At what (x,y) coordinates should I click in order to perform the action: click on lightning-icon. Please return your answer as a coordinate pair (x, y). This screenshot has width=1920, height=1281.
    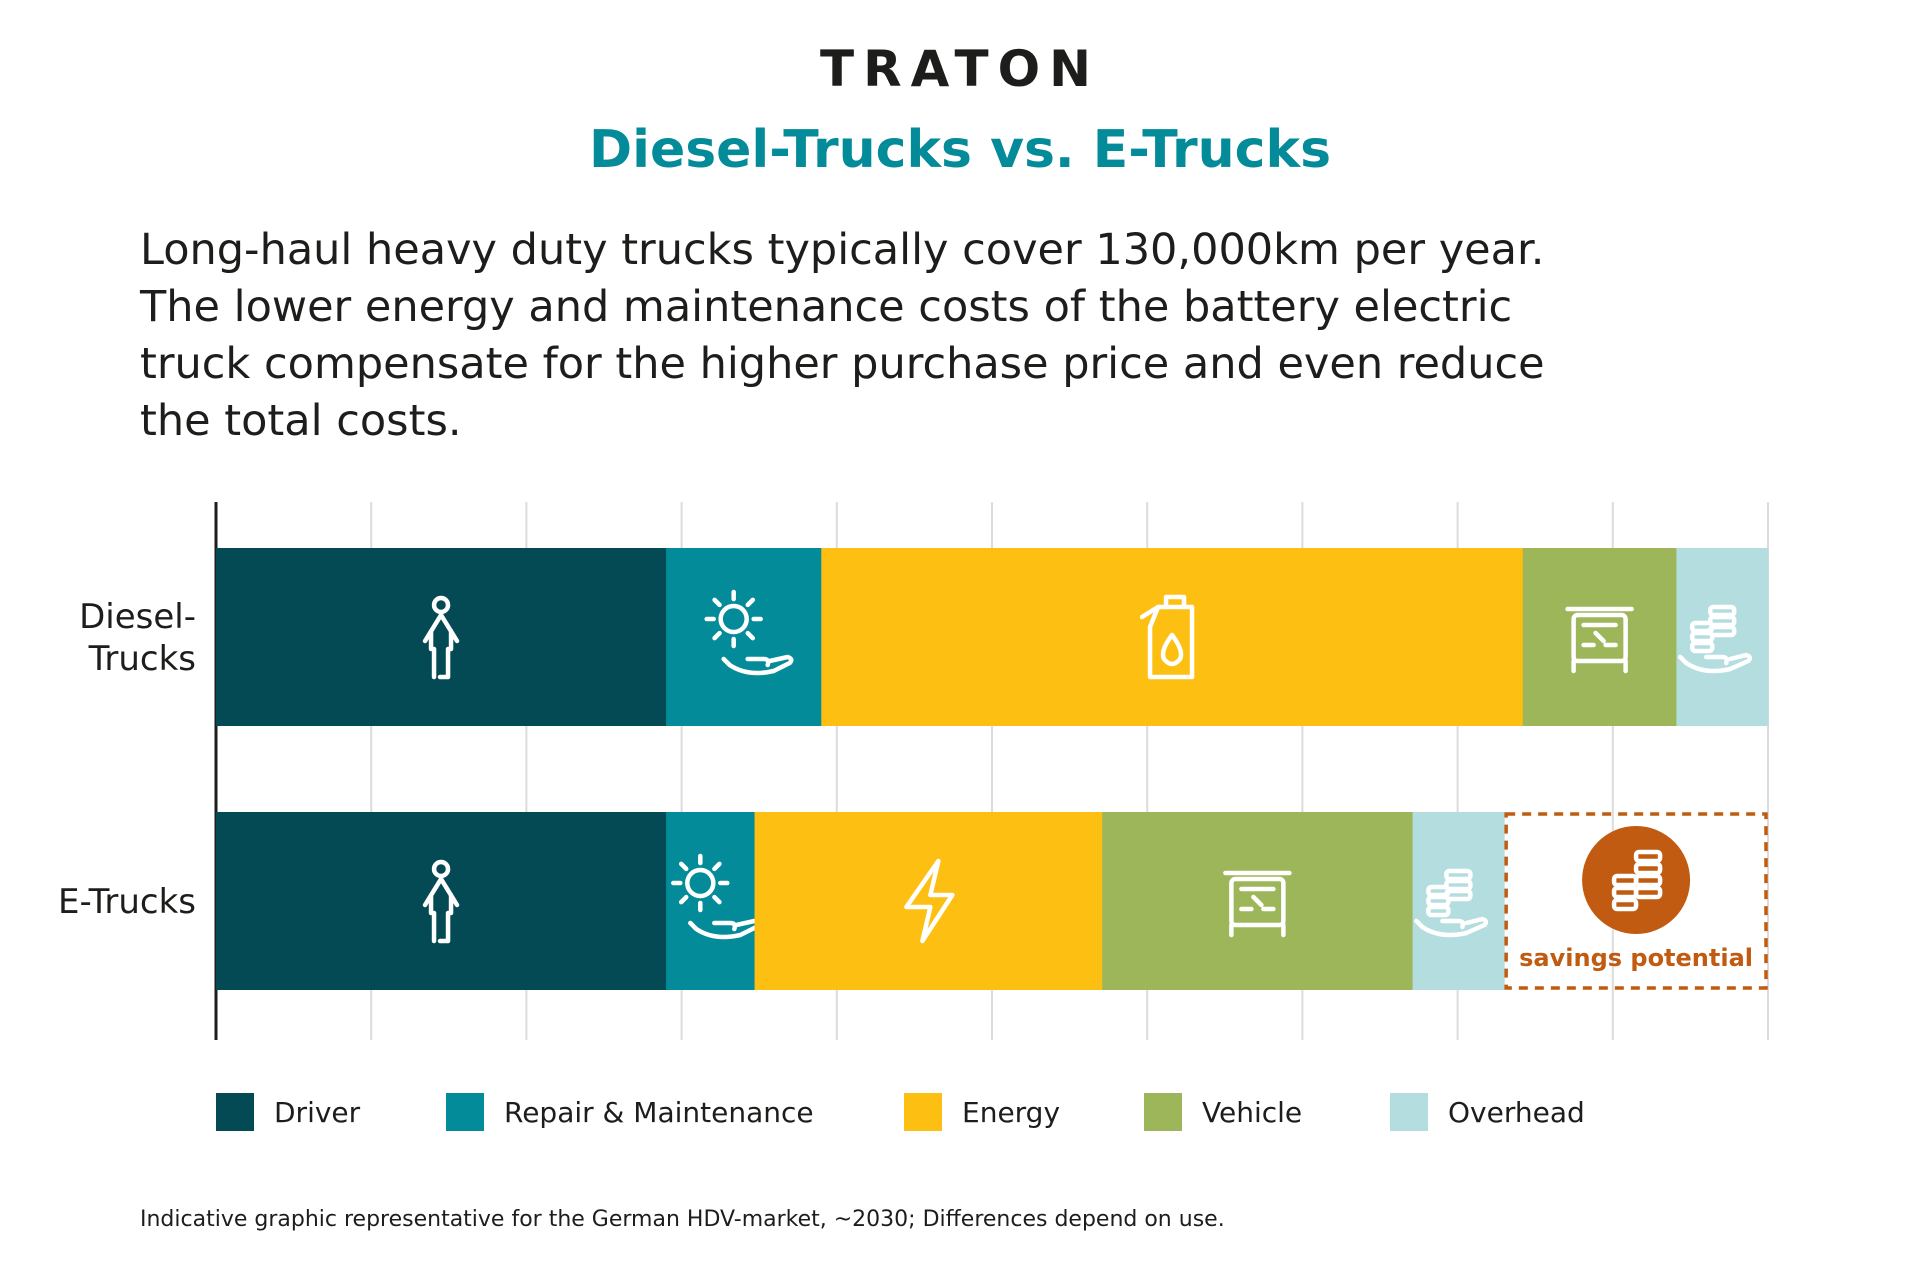
    Looking at the image, I should click on (929, 901).